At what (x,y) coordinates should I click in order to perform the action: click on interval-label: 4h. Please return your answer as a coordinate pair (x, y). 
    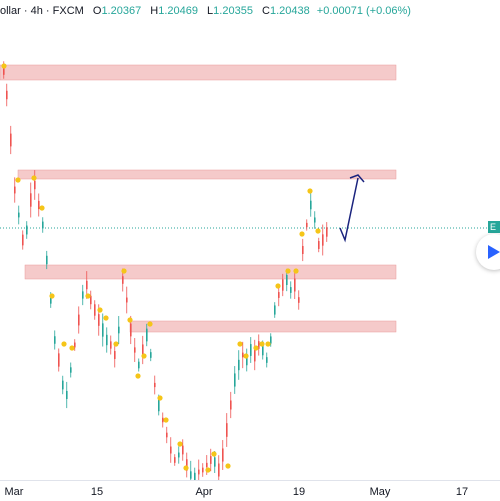
    Looking at the image, I should click on (36, 11).